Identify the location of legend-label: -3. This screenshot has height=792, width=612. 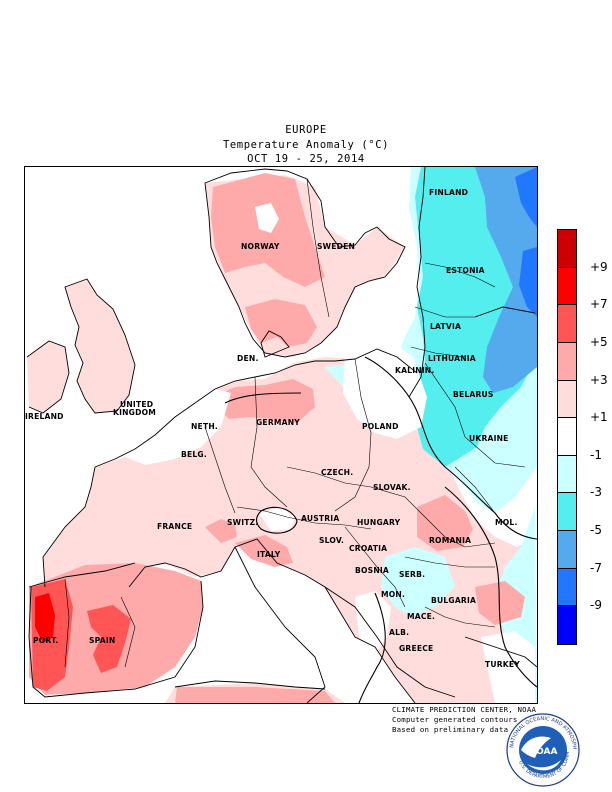
(596, 492).